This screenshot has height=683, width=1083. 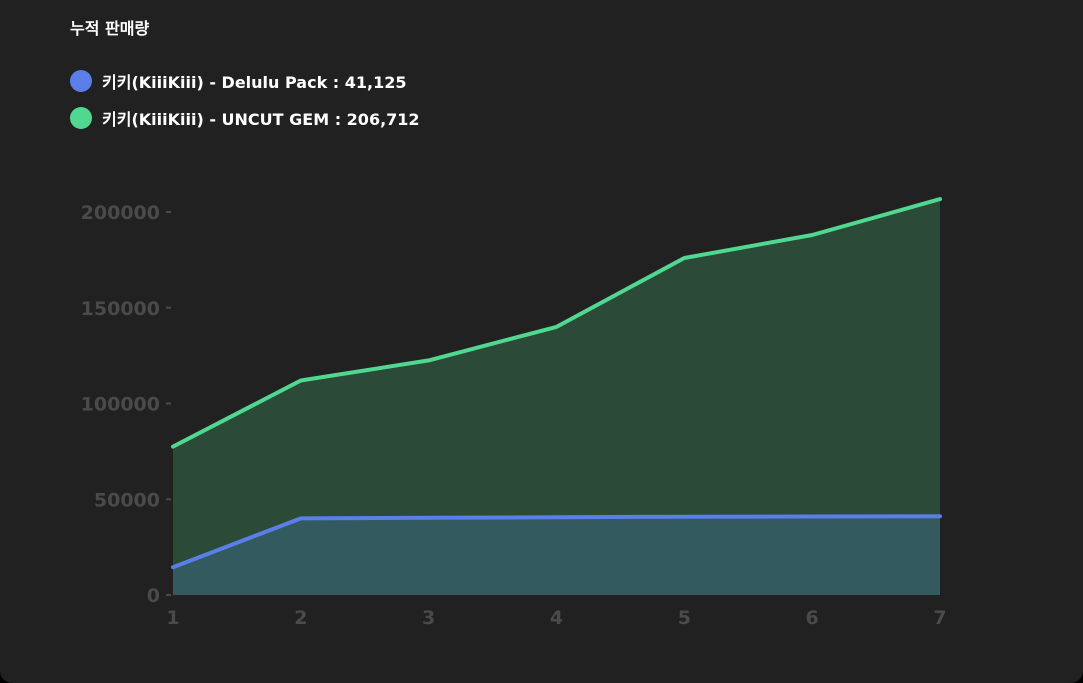 I want to click on x-tick-label: 1, so click(x=172, y=618).